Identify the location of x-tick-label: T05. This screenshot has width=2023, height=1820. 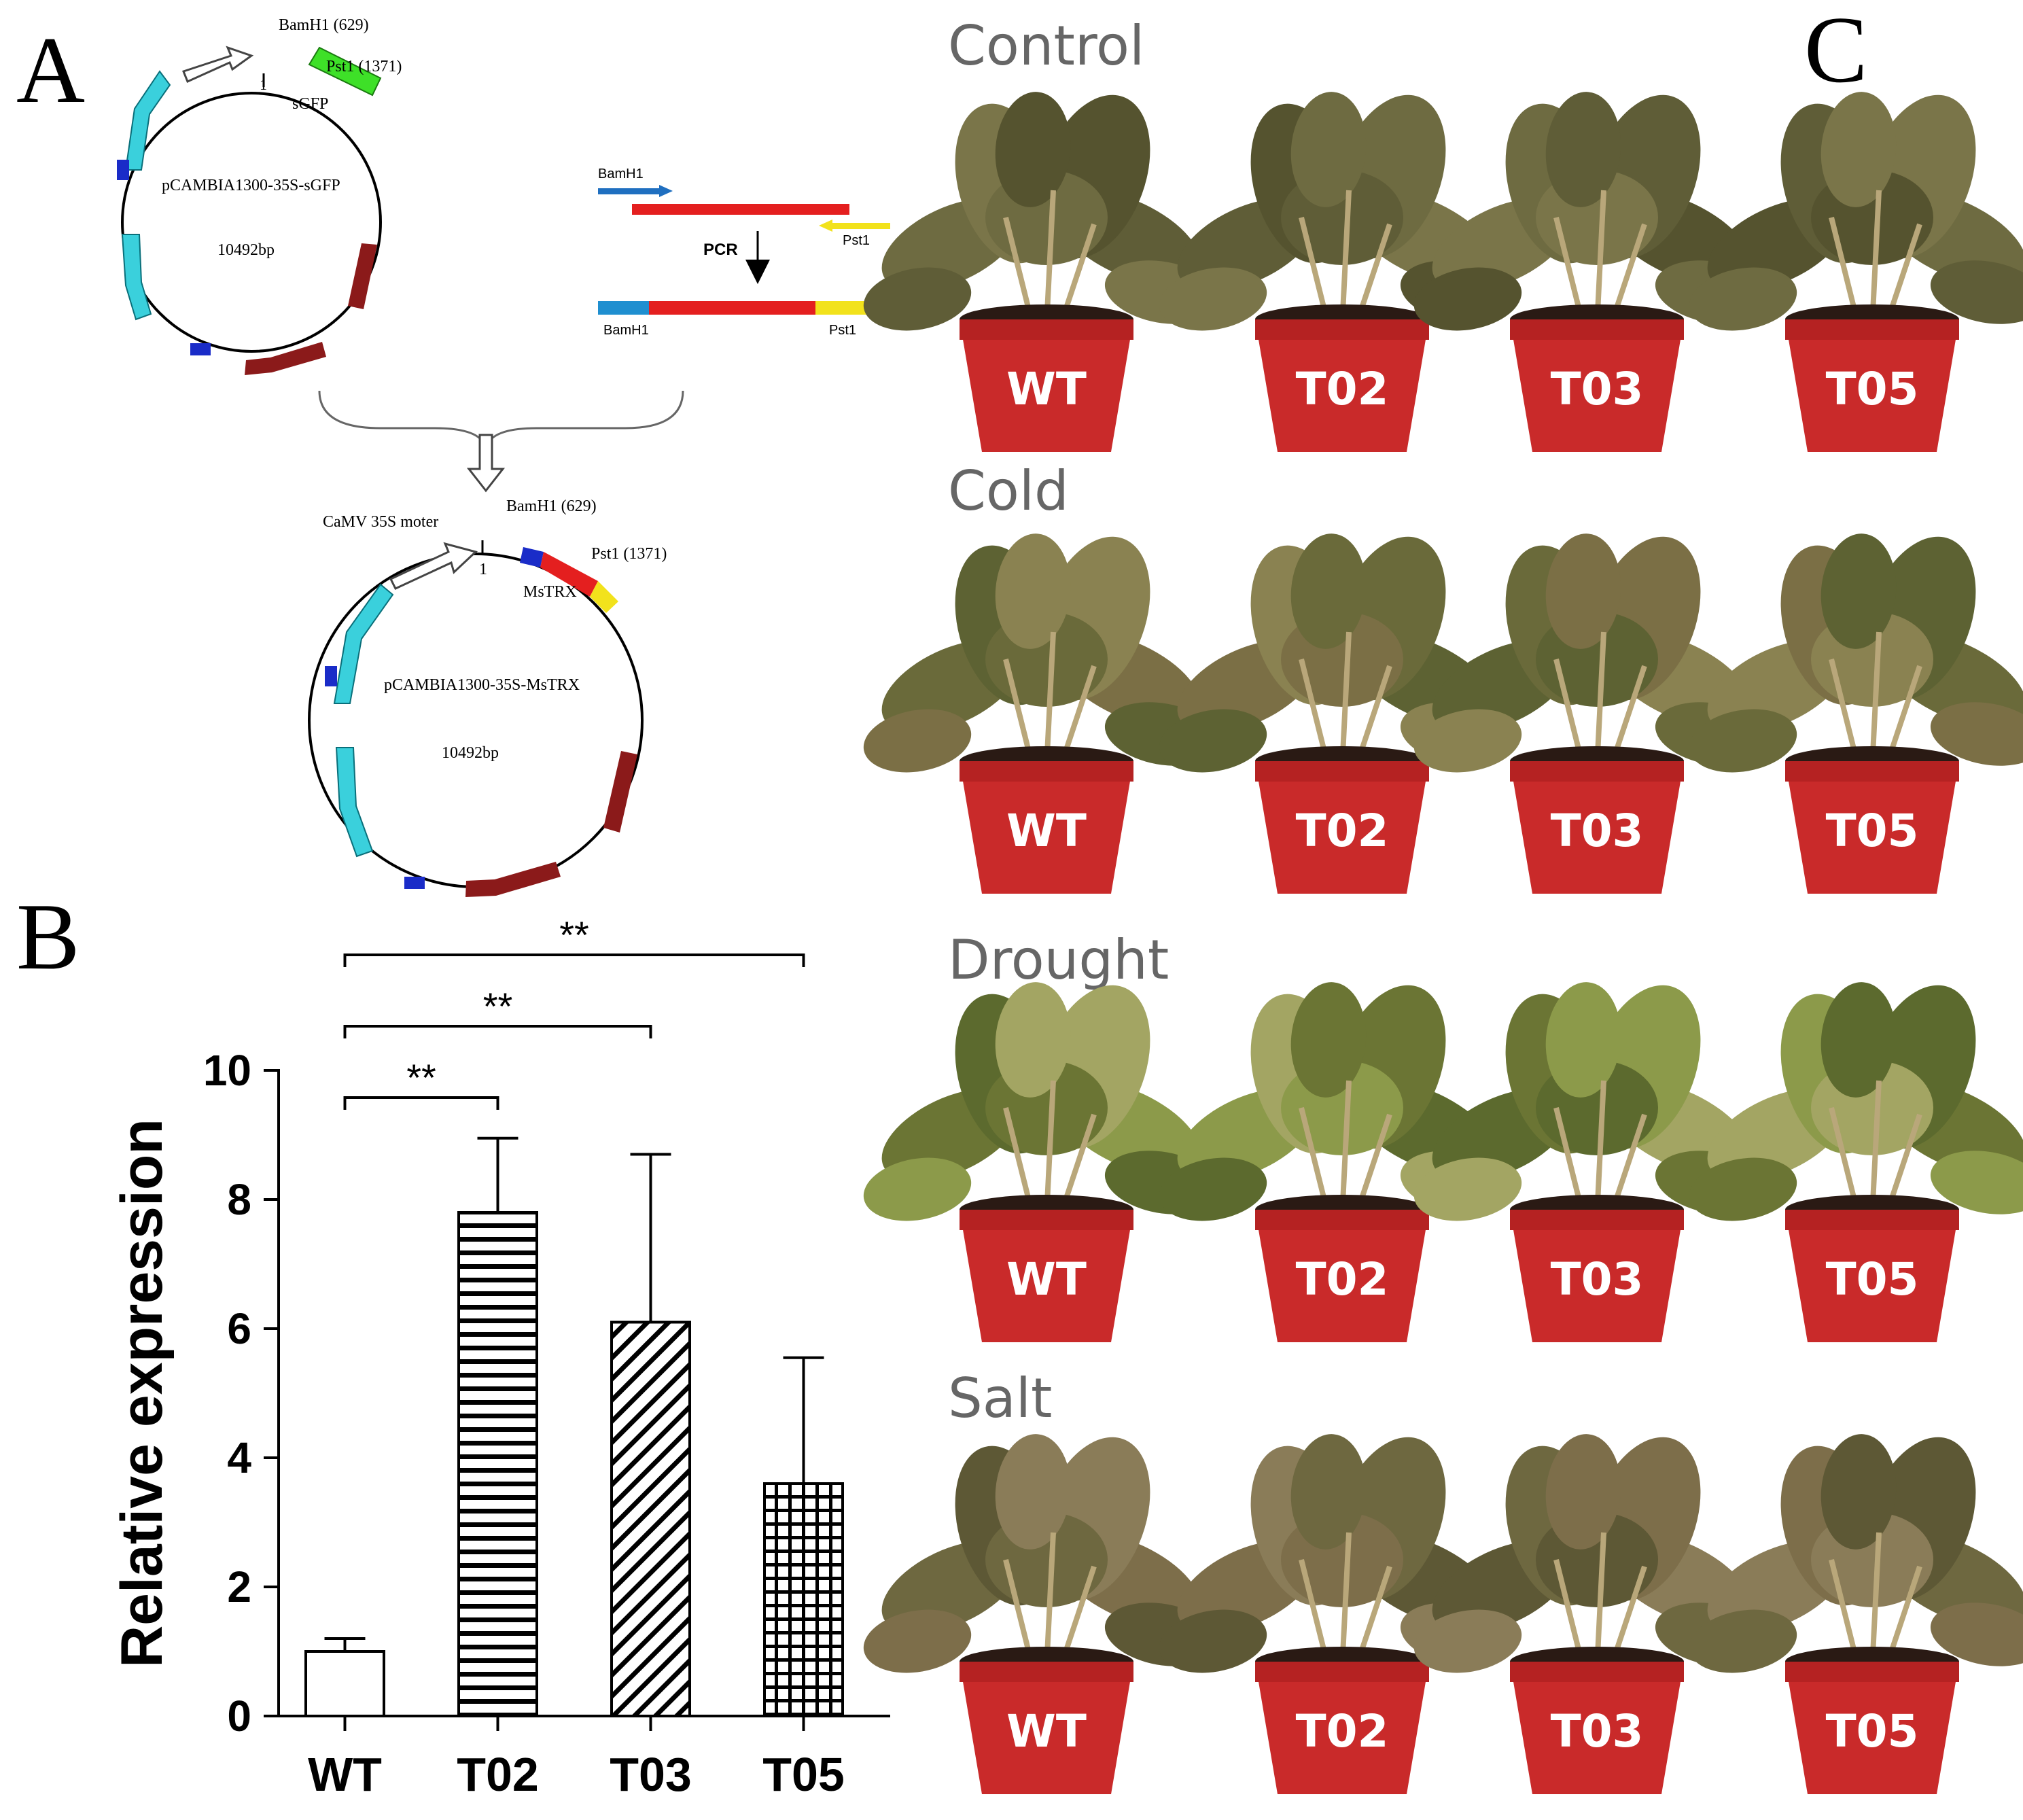
(803, 1775).